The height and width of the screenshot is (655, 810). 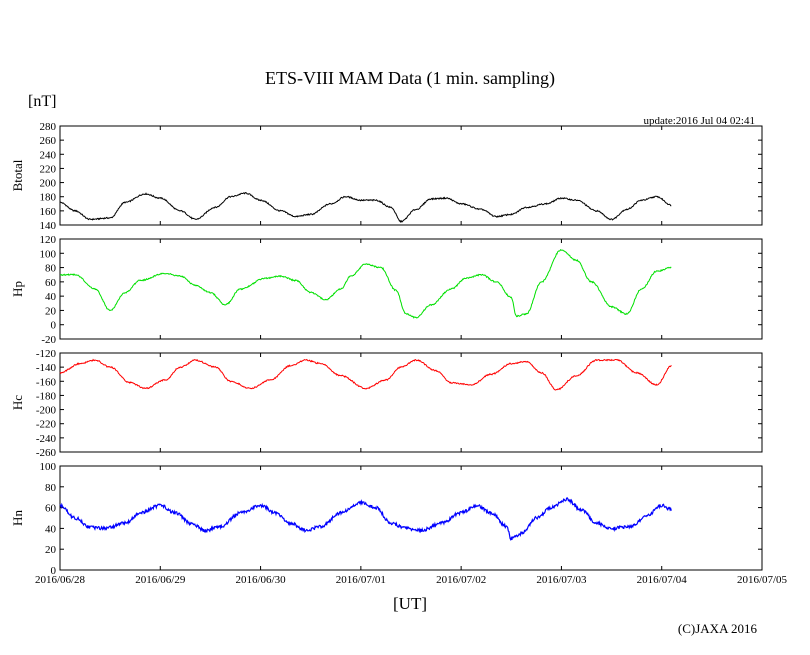 What do you see at coordinates (261, 580) in the screenshot?
I see `x-tick-label: 2016/06/30` at bounding box center [261, 580].